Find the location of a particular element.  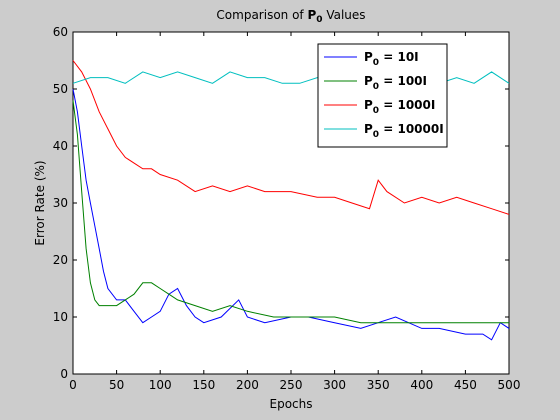

x-tick-label: 250 is located at coordinates (291, 385).